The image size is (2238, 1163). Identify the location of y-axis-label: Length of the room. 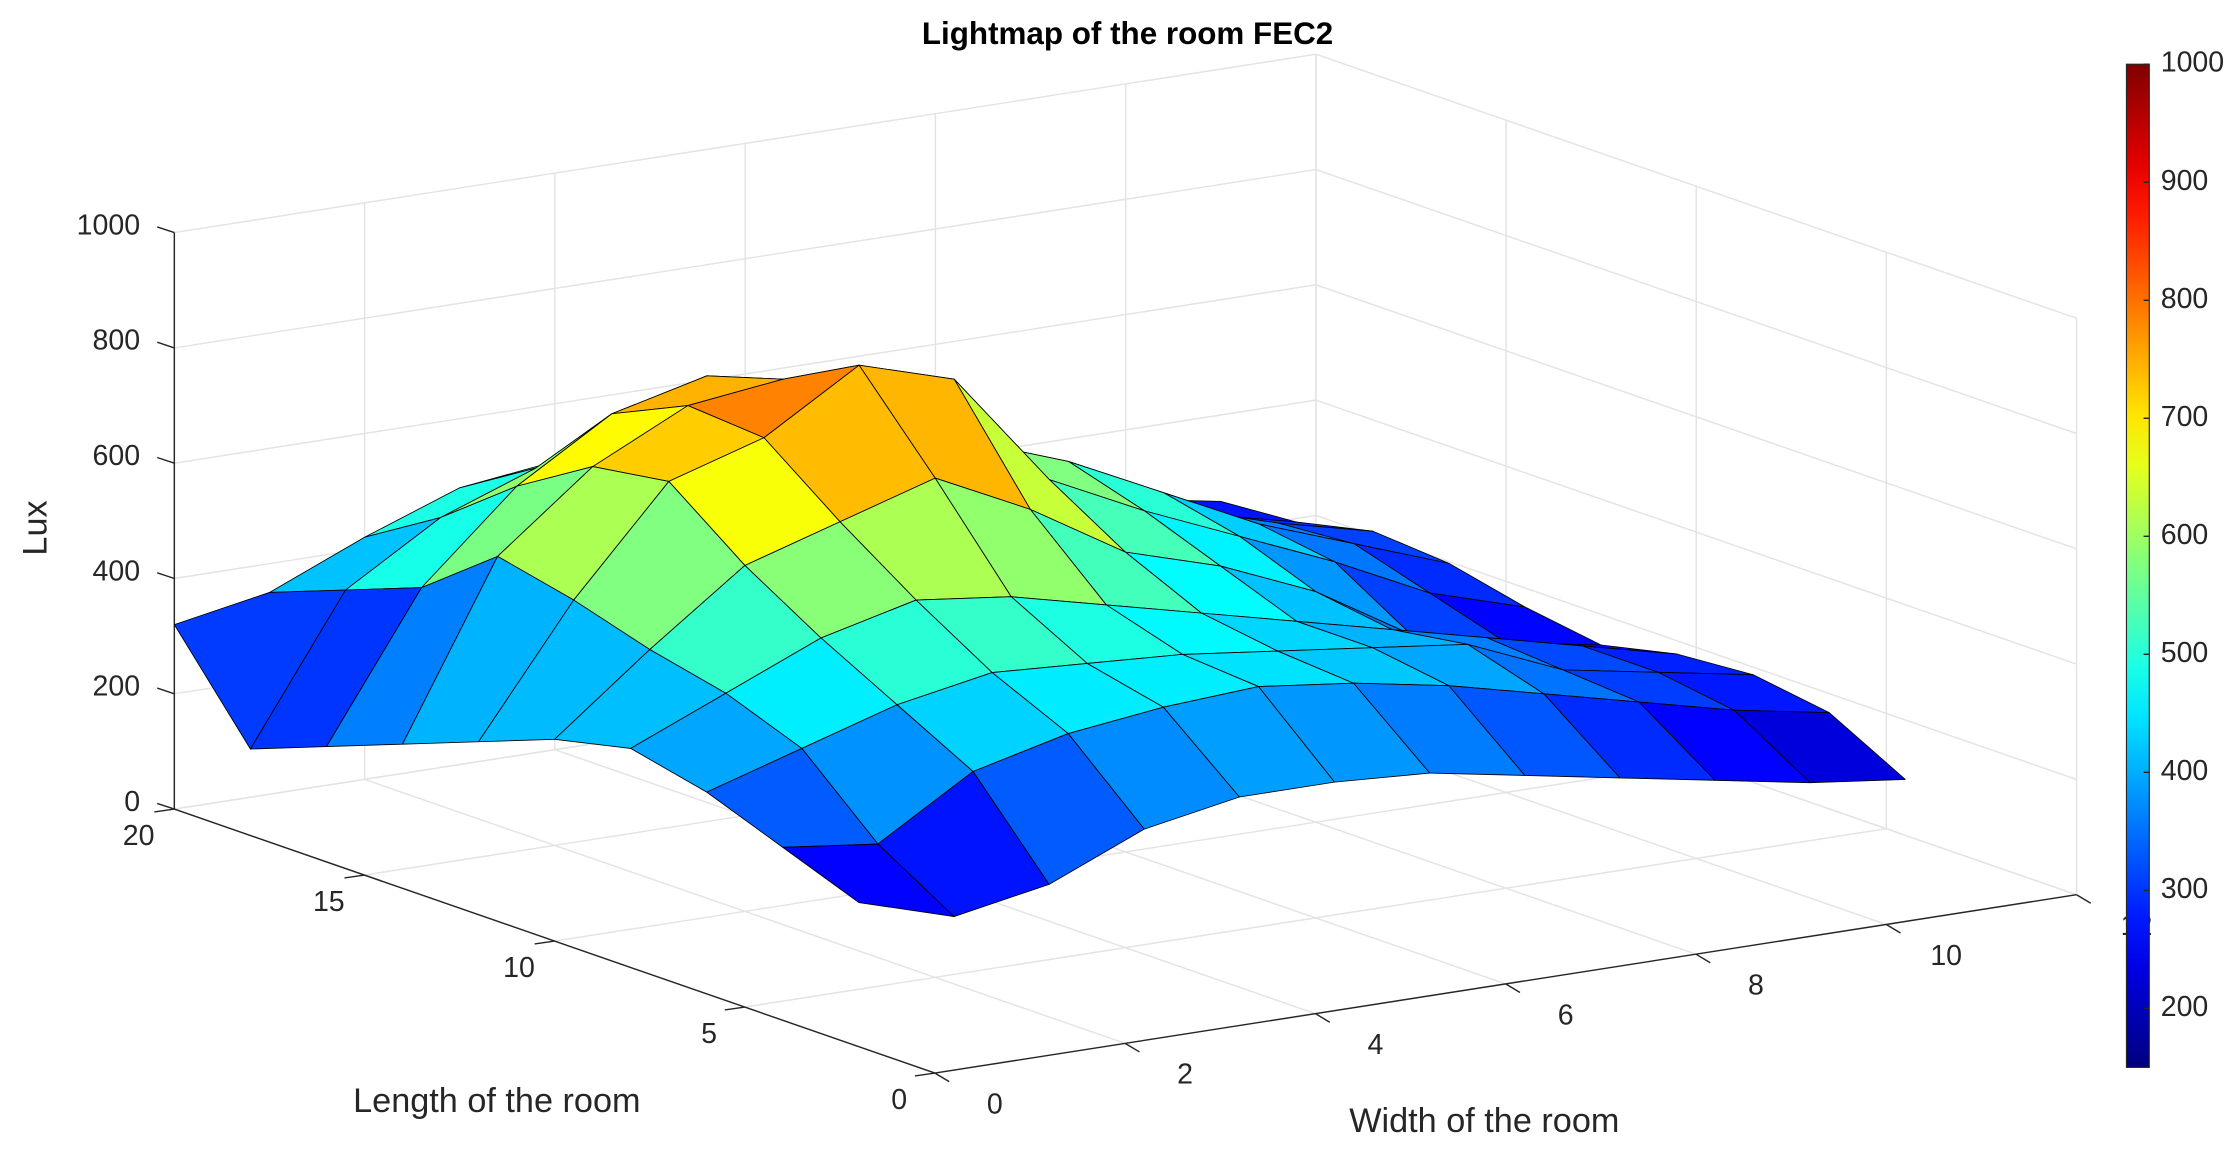
(496, 1101).